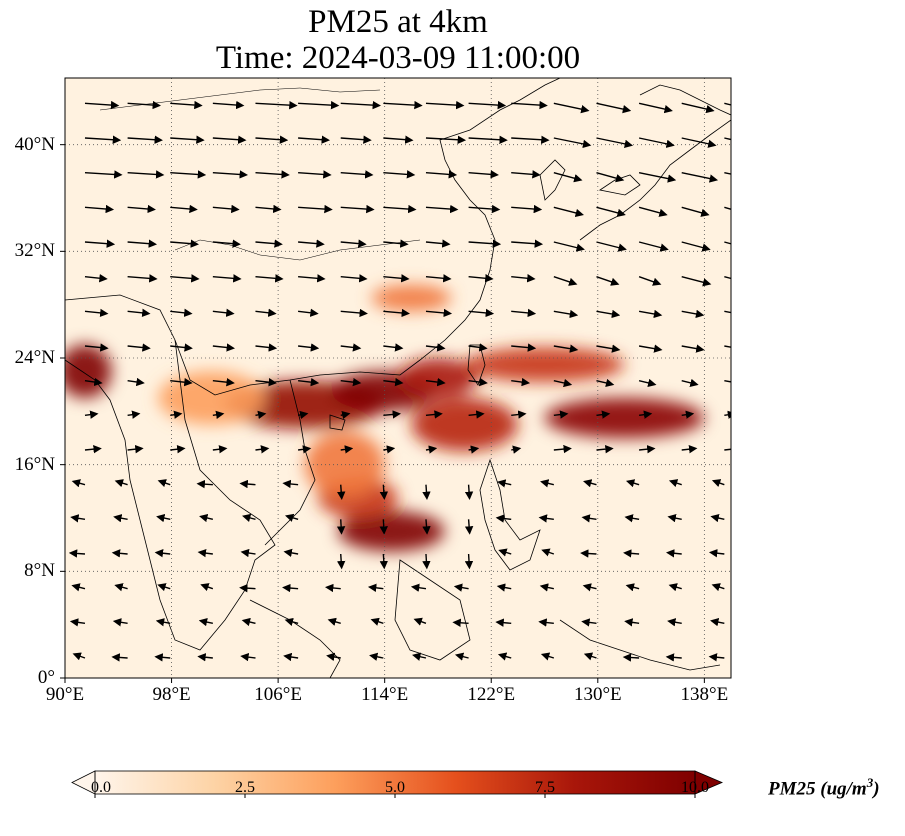  Describe the element at coordinates (34, 357) in the screenshot. I see `lat-label: 24°N` at that location.